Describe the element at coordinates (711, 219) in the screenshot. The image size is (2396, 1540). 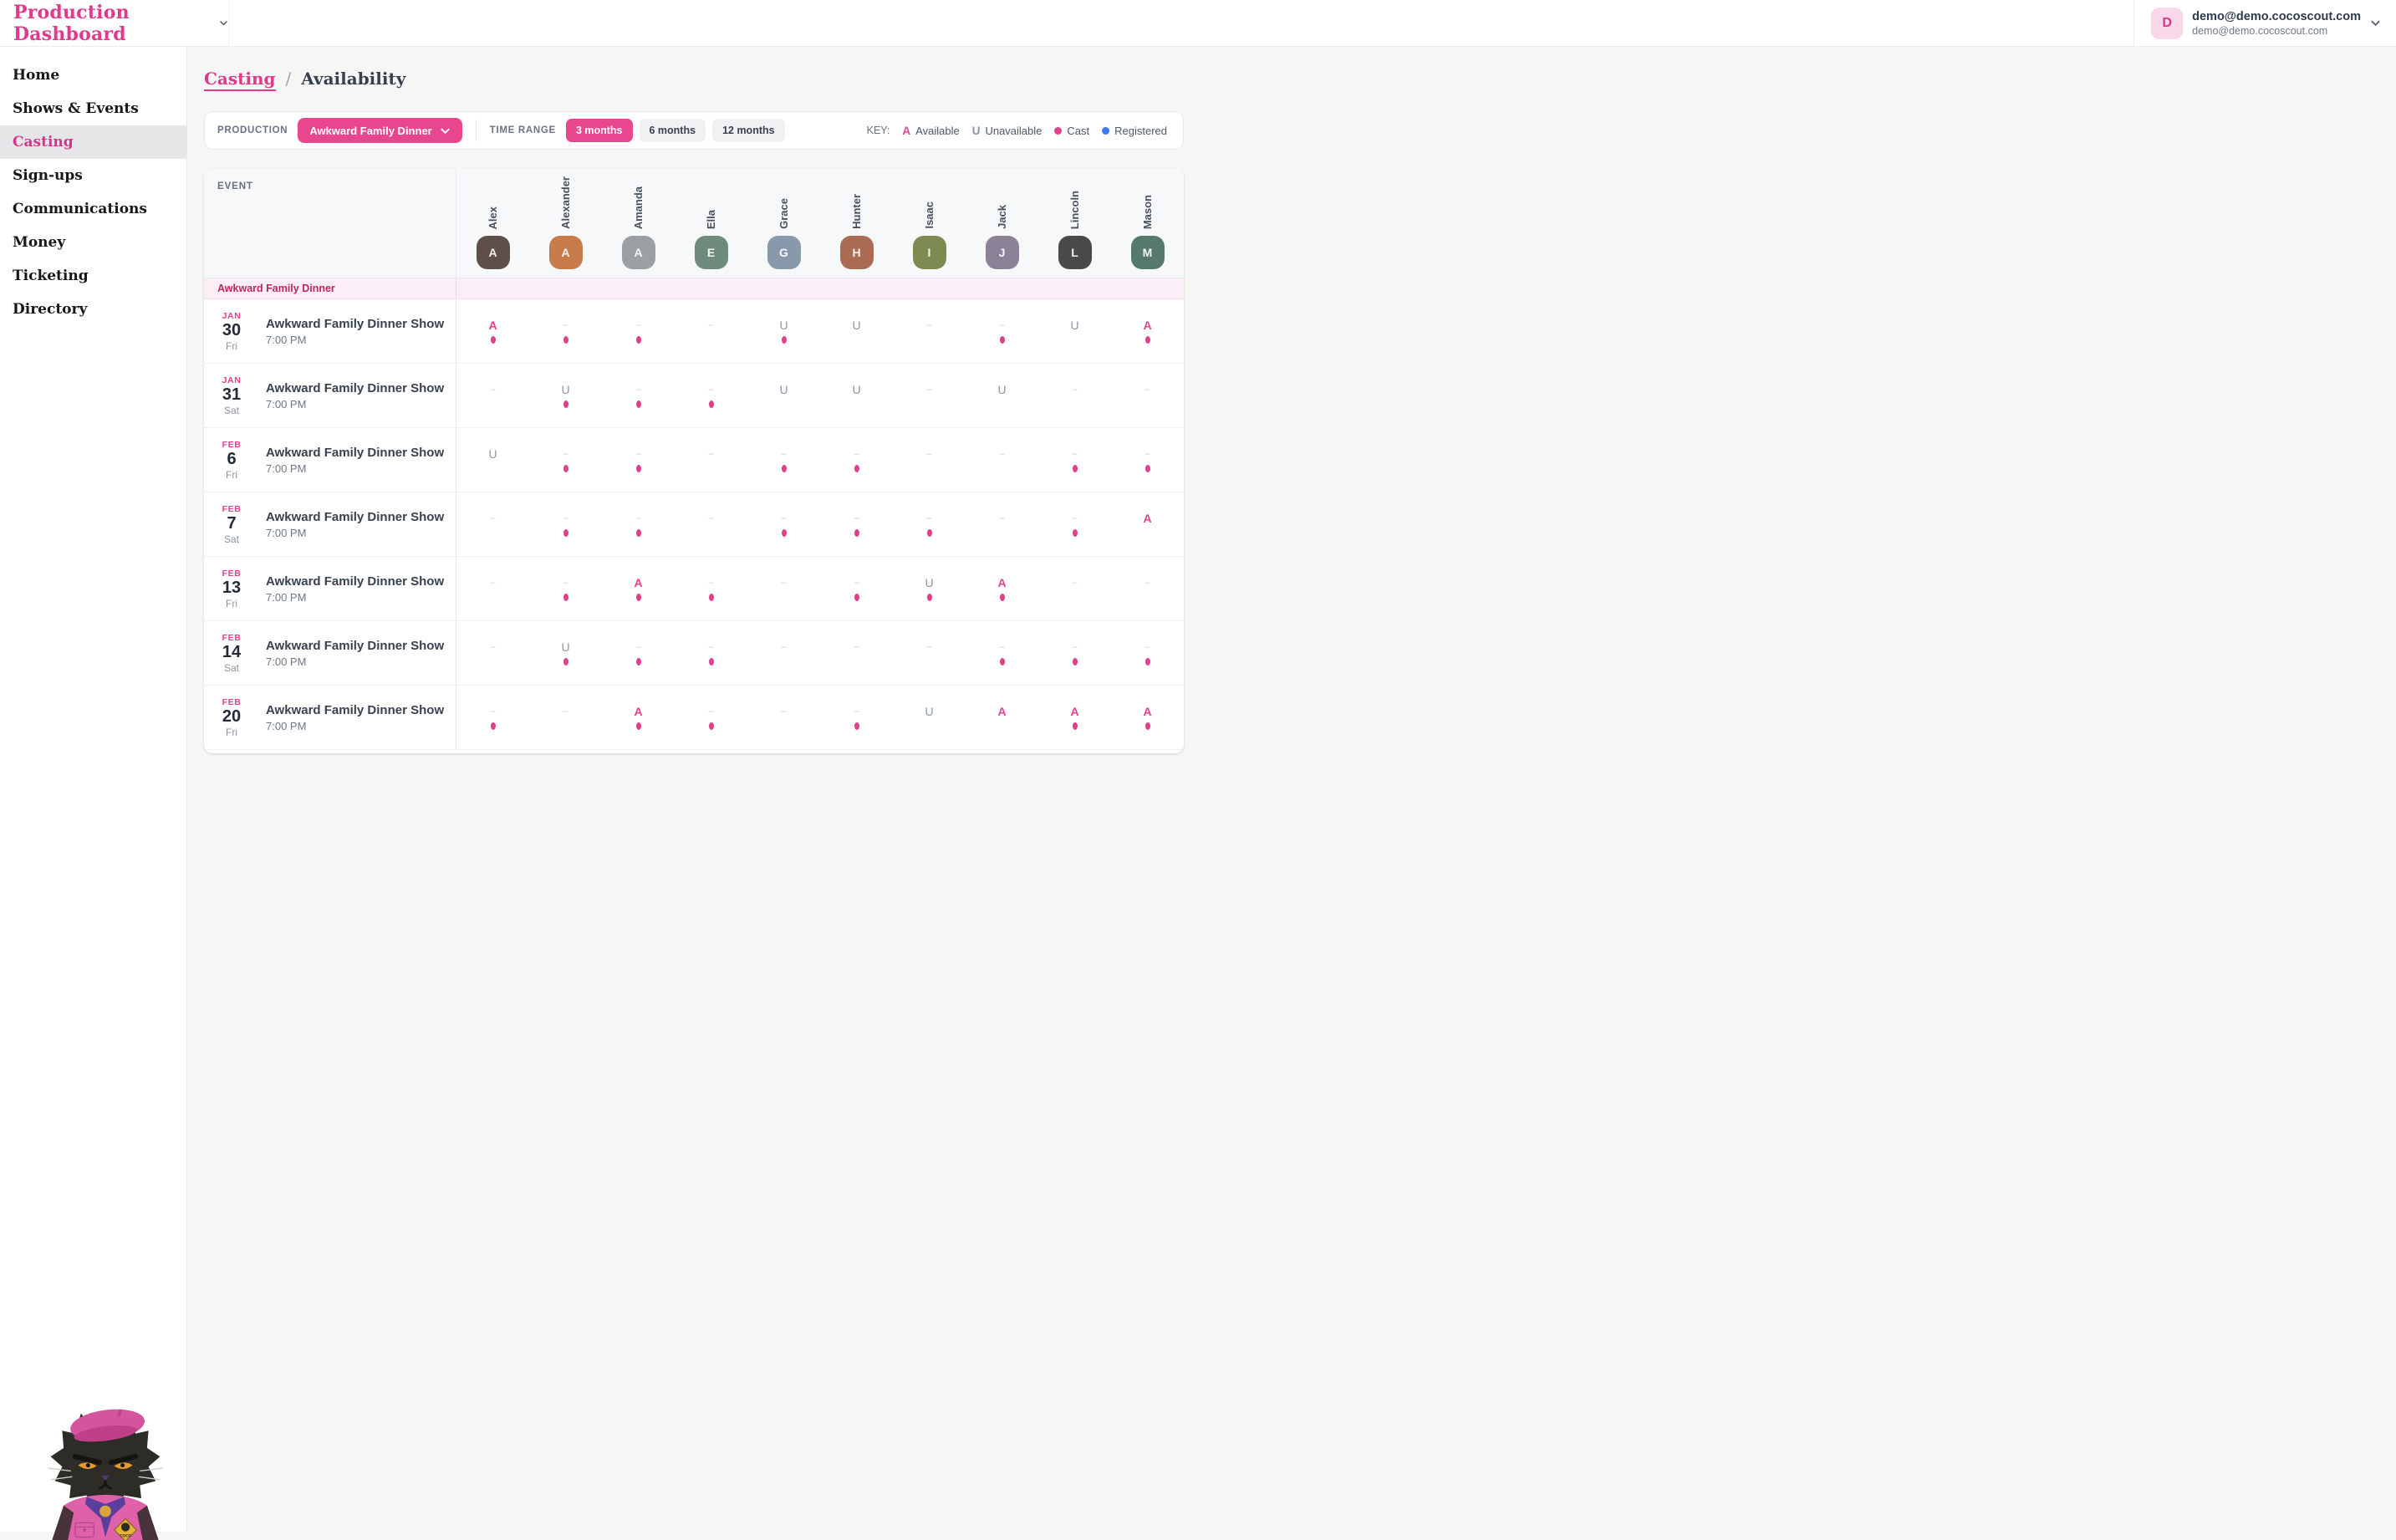
I see `person-name: Ella` at that location.